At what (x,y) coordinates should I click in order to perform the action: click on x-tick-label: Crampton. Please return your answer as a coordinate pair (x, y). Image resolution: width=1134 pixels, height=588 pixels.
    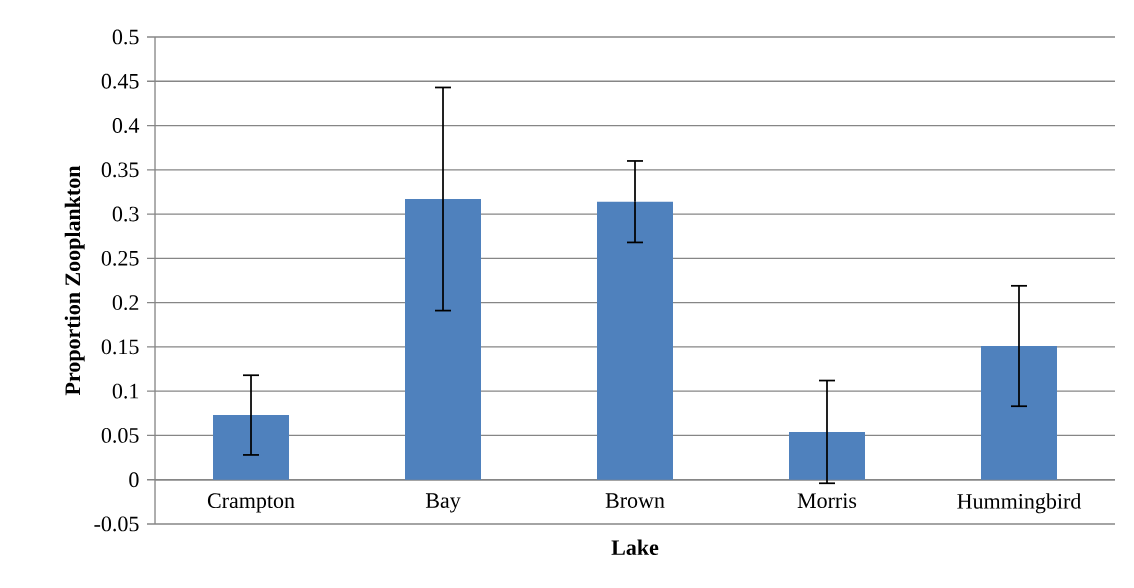
    Looking at the image, I should click on (251, 503).